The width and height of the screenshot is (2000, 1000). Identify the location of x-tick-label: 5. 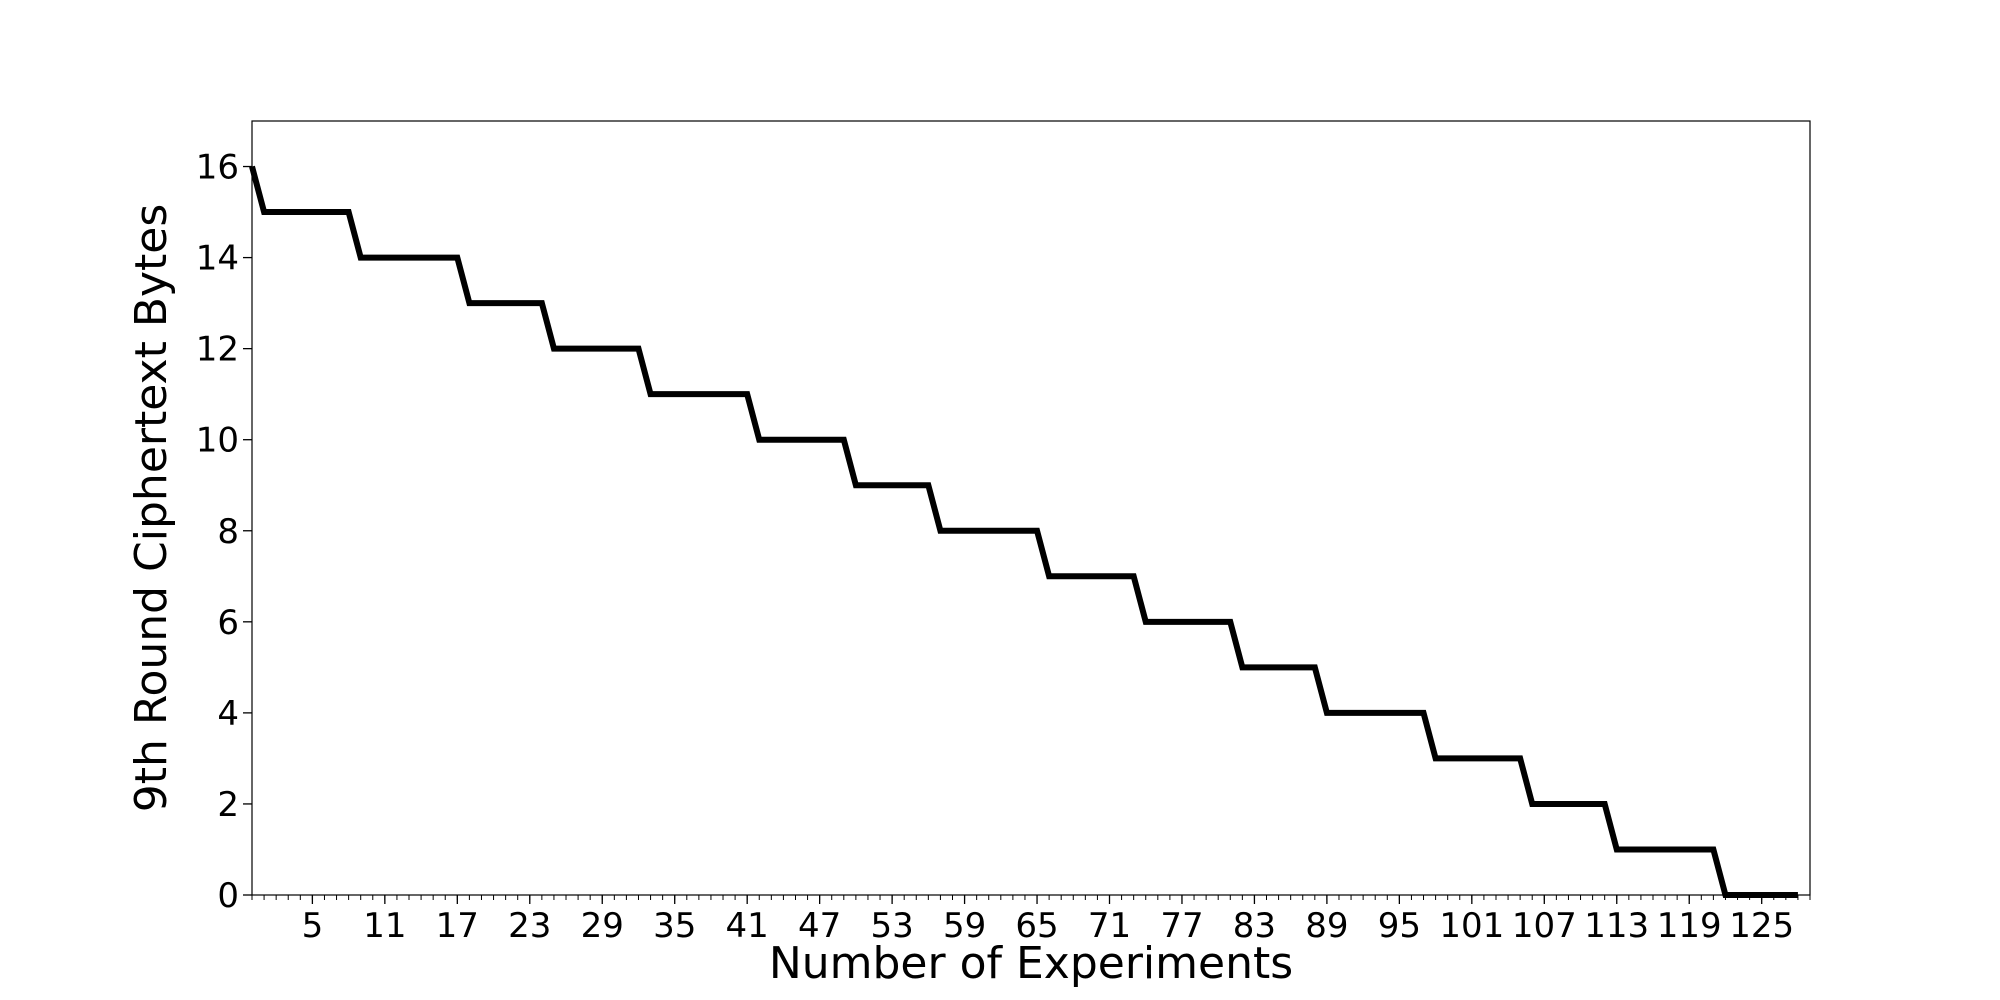
(313, 926).